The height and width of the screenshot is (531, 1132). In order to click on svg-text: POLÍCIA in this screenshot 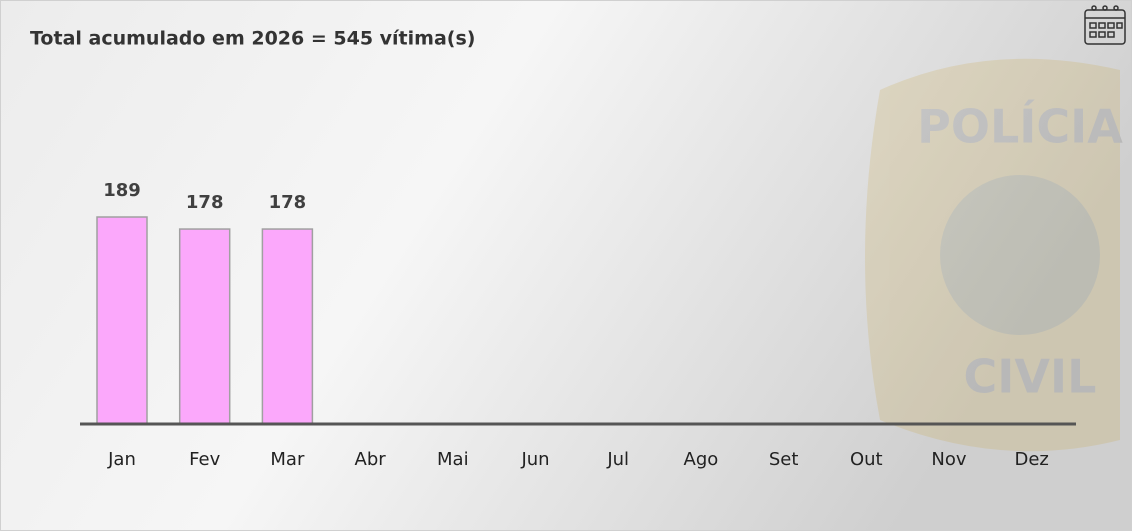, I will do `click(1020, 127)`.